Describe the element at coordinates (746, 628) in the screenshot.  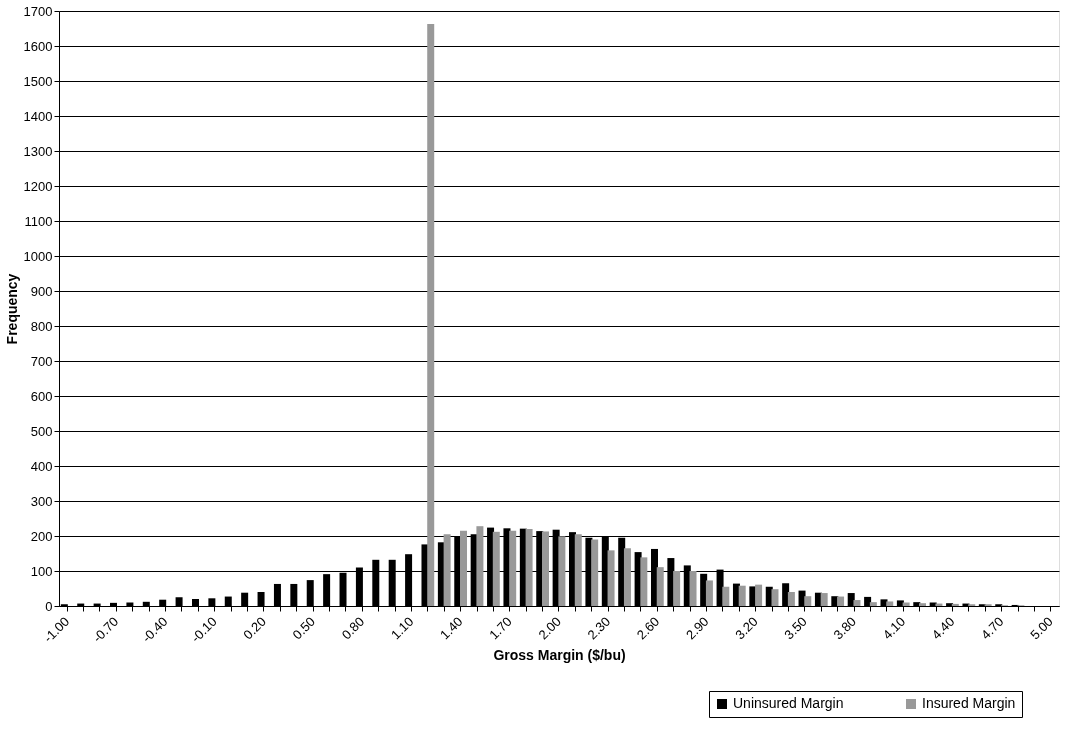
I see `x-tick-label: 3.20` at that location.